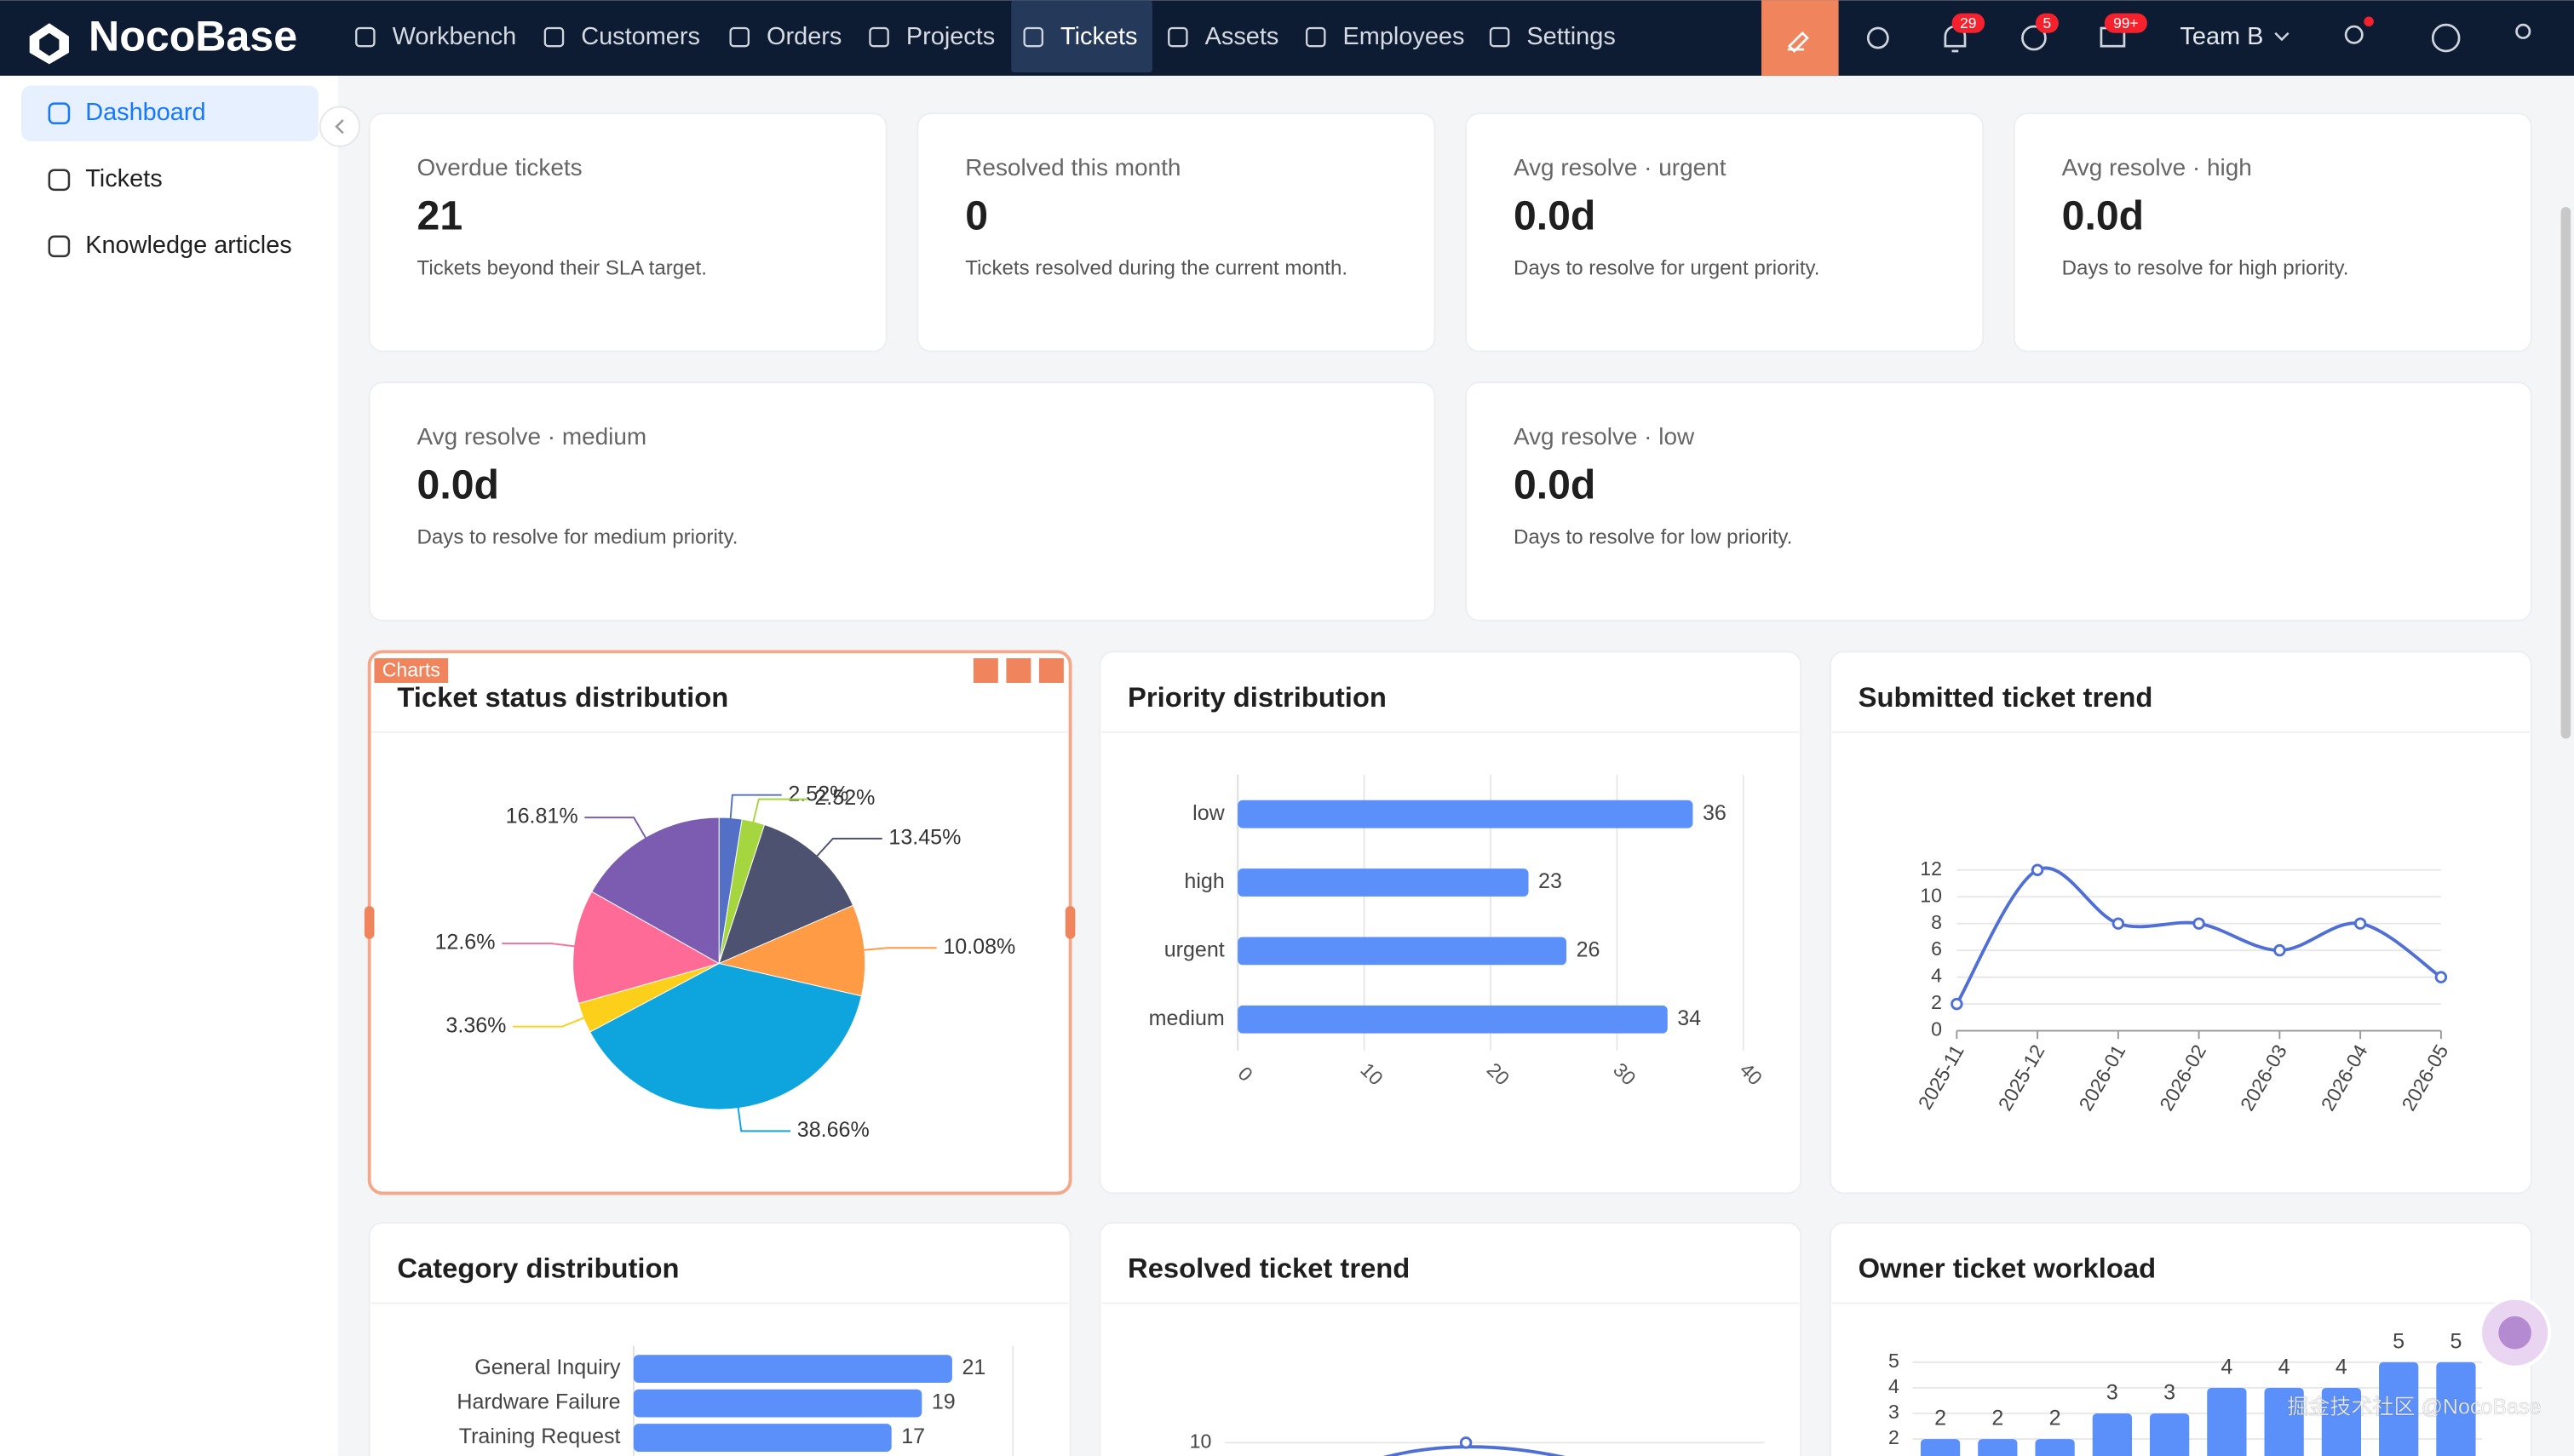 Image resolution: width=2574 pixels, height=1456 pixels. I want to click on y-tick-label: high, so click(1204, 881).